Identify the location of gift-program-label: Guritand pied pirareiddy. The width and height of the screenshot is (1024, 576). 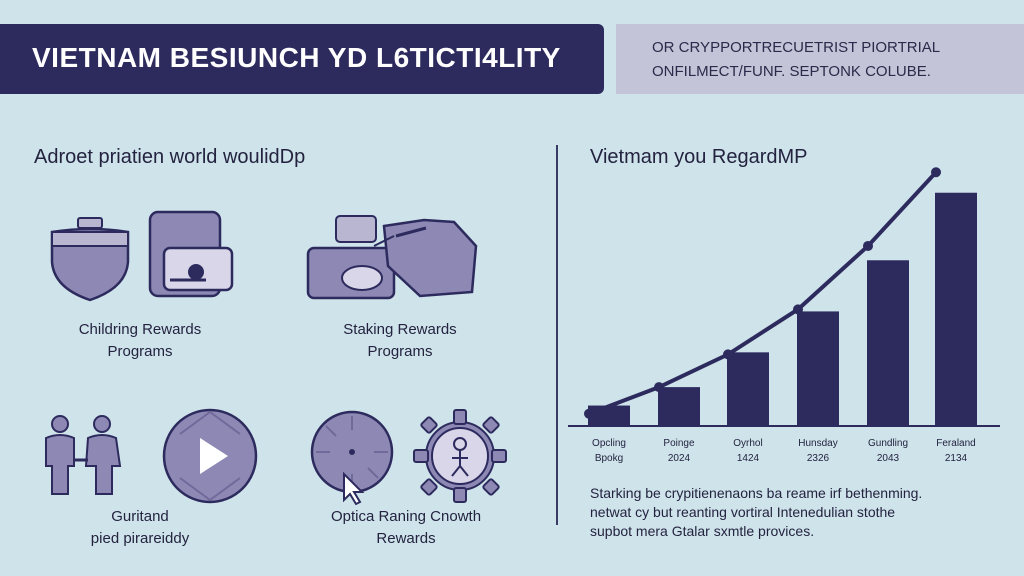
(140, 527).